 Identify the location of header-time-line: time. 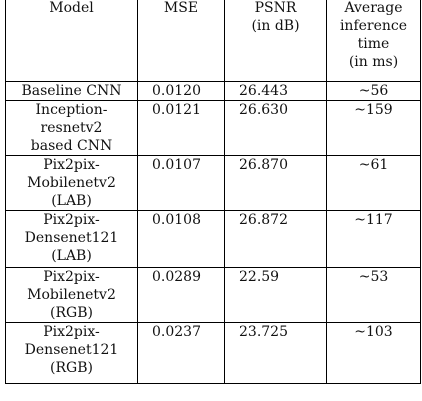
(373, 44).